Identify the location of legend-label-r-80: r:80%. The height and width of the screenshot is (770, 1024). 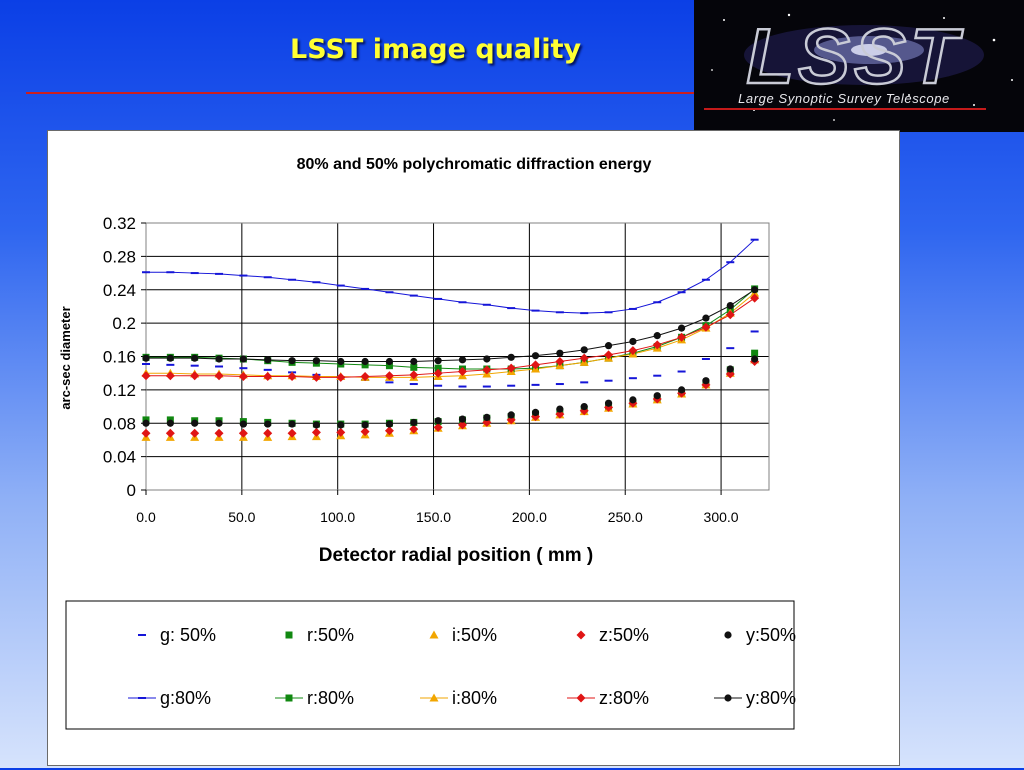
(330, 698).